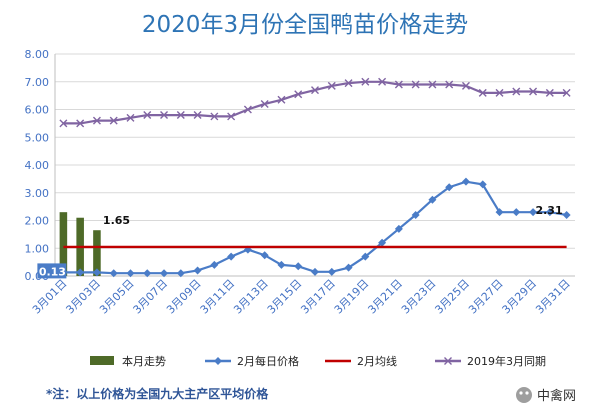 This screenshot has width=599, height=411. I want to click on x-tick-label: 3月07日, so click(151, 297).